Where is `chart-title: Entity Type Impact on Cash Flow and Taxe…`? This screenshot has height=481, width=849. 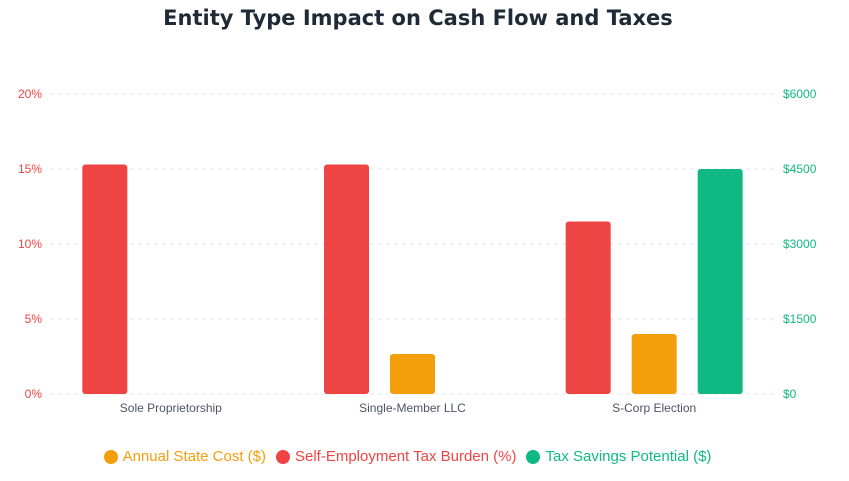
chart-title: Entity Type Impact on Cash Flow and Taxe… is located at coordinates (418, 18).